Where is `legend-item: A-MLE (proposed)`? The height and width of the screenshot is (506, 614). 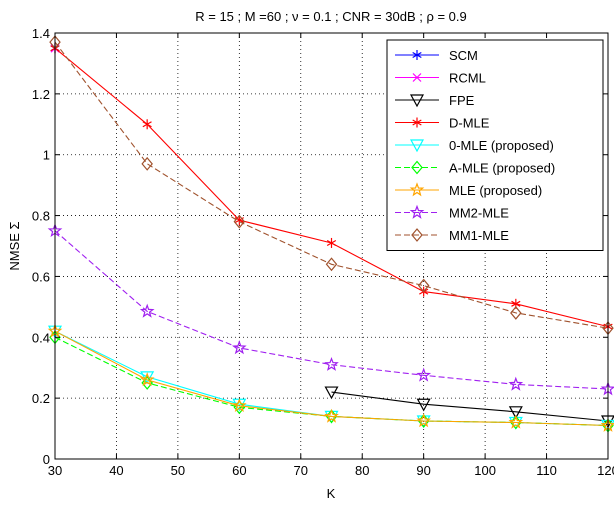 legend-item: A-MLE (proposed) is located at coordinates (475, 168).